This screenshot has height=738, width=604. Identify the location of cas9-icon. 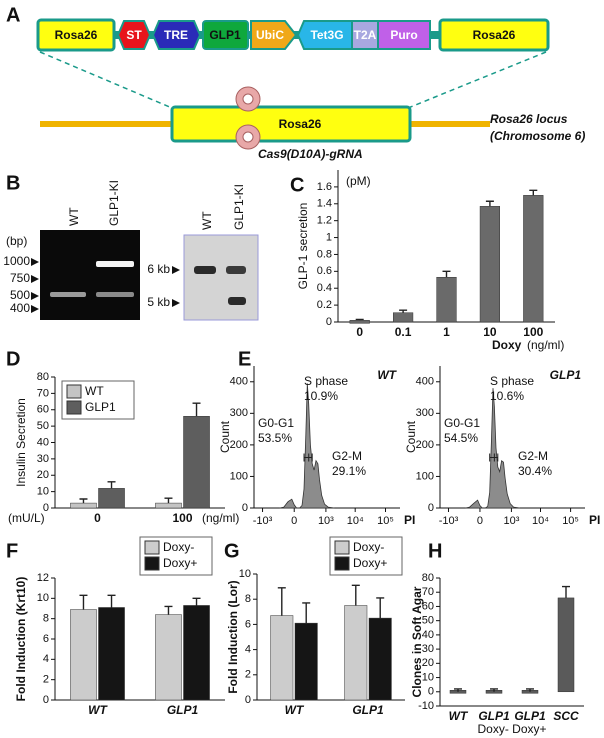
(248, 99).